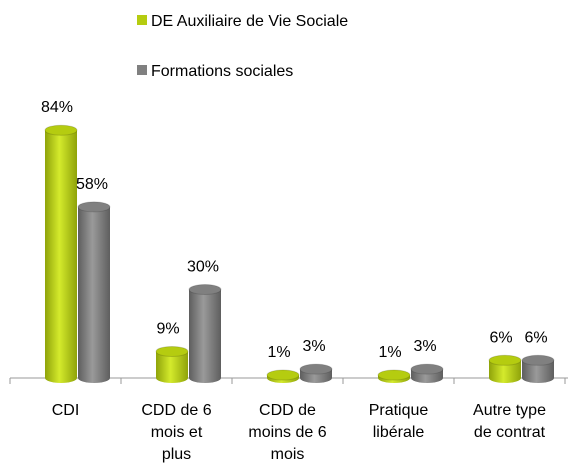 The image size is (568, 473). I want to click on x-tick-label: Pratique libérale, so click(398, 421).